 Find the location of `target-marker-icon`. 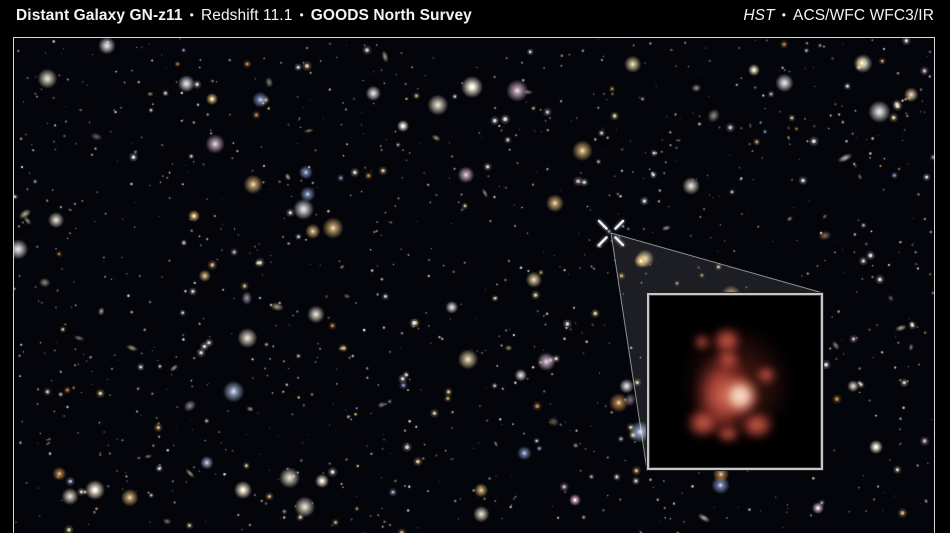

target-marker-icon is located at coordinates (611, 233).